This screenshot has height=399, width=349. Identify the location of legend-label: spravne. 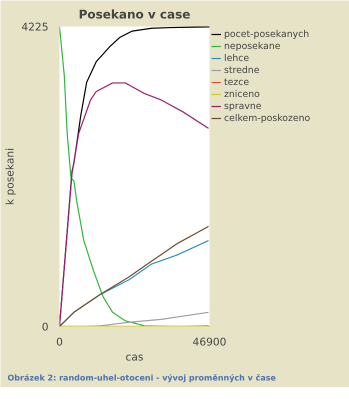
(243, 106).